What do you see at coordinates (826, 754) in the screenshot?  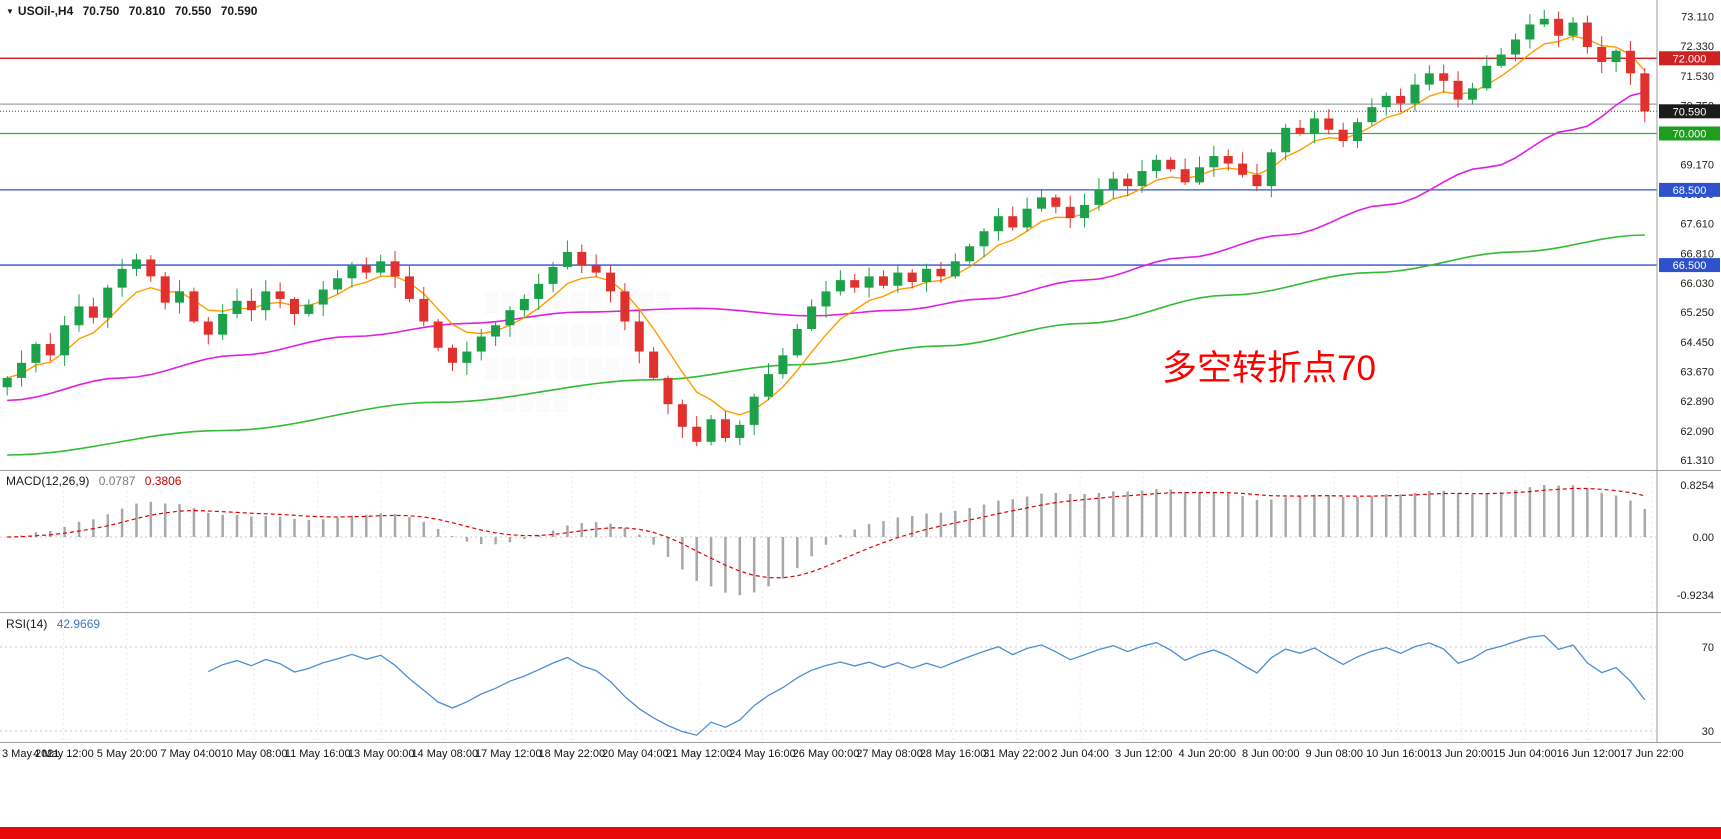 I see `time-axis-label: 26 May 00:00` at bounding box center [826, 754].